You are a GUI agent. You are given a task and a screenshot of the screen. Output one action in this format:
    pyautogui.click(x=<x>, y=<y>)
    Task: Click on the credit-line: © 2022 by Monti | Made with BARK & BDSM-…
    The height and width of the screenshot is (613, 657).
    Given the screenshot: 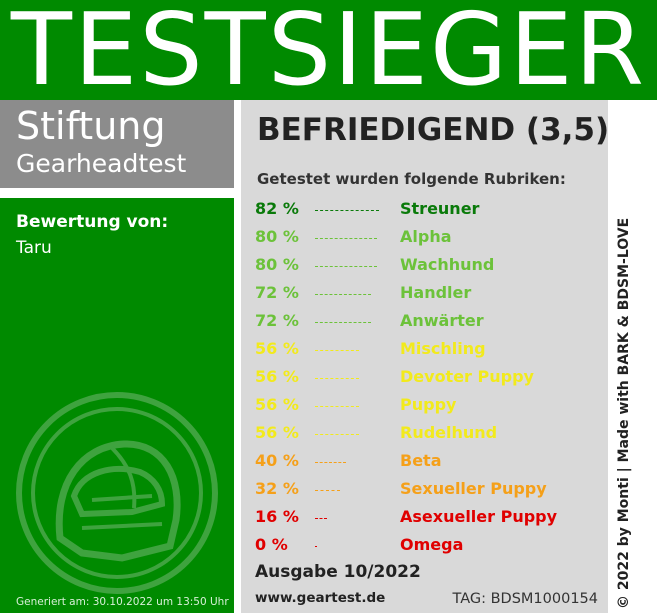 What is the action you would take?
    pyautogui.click(x=624, y=411)
    